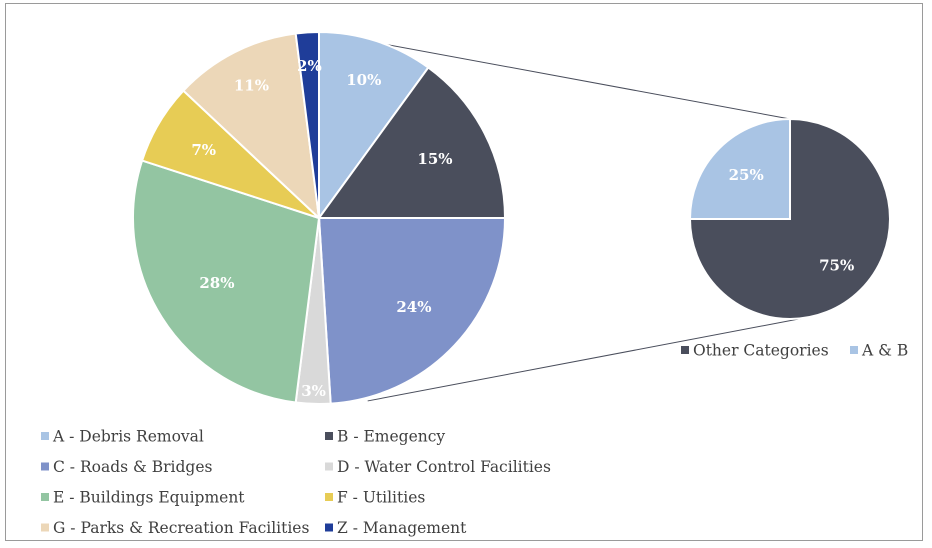 The image size is (932, 548). I want to click on legend-label-z: Z - Management, so click(402, 528).